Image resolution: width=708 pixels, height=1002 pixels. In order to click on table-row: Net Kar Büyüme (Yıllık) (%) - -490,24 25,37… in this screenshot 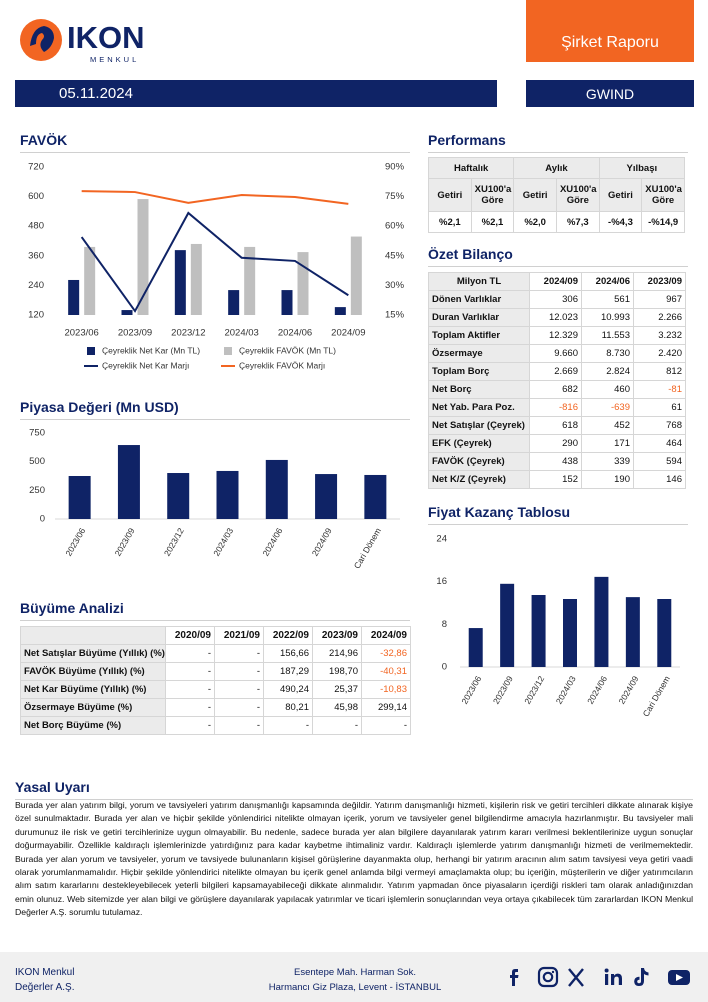, I will do `click(215, 689)`.